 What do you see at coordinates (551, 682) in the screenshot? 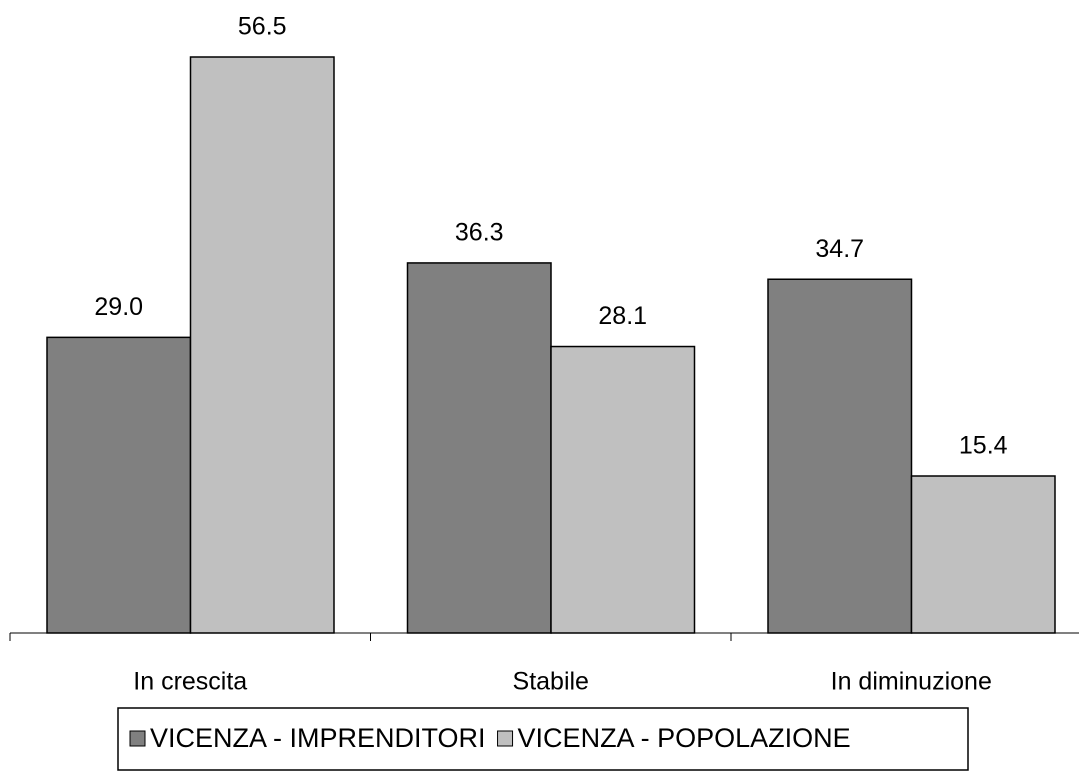
I see `x-tick-label: Stabile` at bounding box center [551, 682].